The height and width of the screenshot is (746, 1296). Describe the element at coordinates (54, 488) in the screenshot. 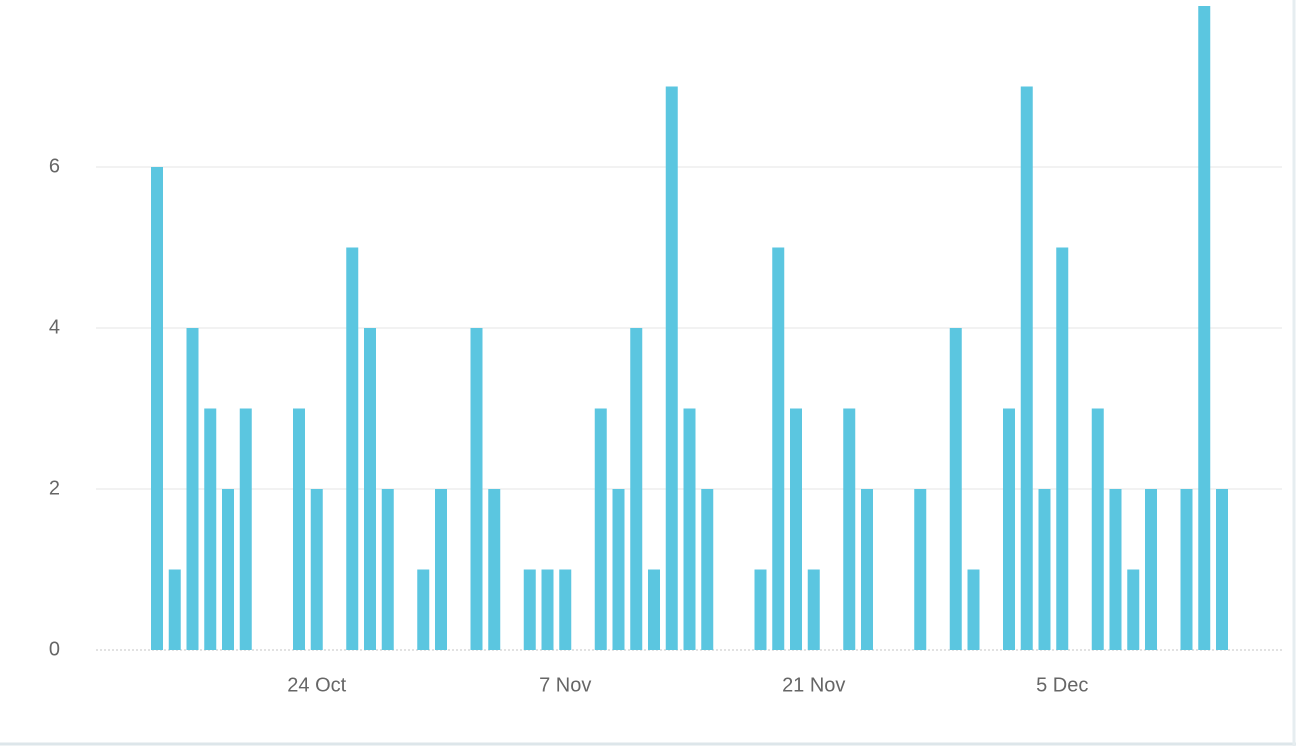

I see `y-tick-label: 2` at that location.